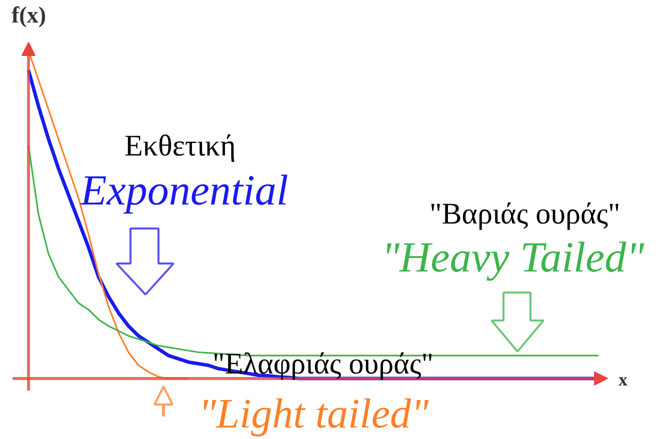 The width and height of the screenshot is (667, 439). What do you see at coordinates (623, 380) in the screenshot?
I see `x-axis-title: x` at bounding box center [623, 380].